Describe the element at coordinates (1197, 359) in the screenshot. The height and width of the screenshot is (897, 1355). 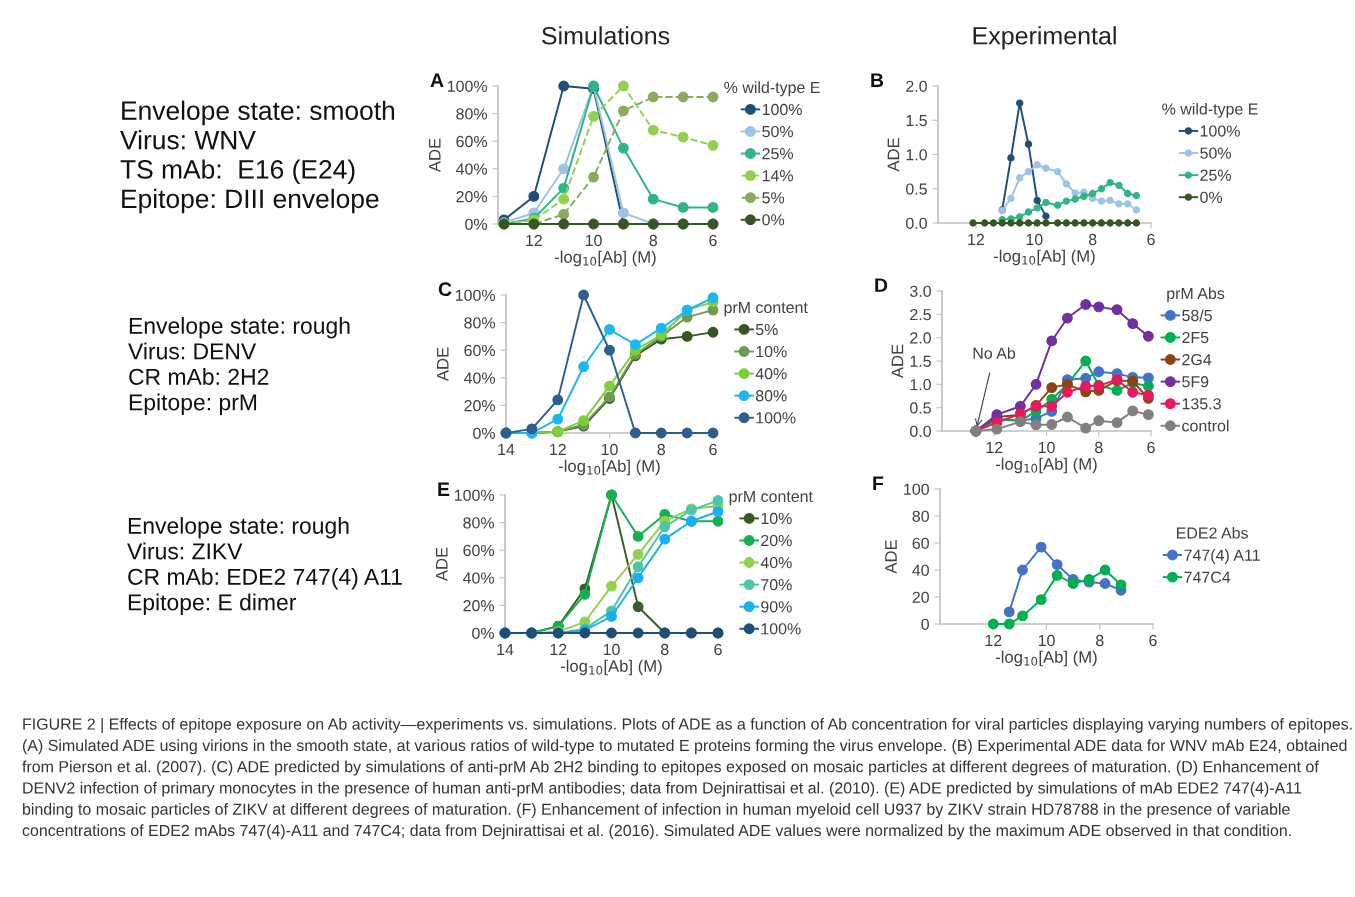
I see `legend-label: 2G4` at that location.